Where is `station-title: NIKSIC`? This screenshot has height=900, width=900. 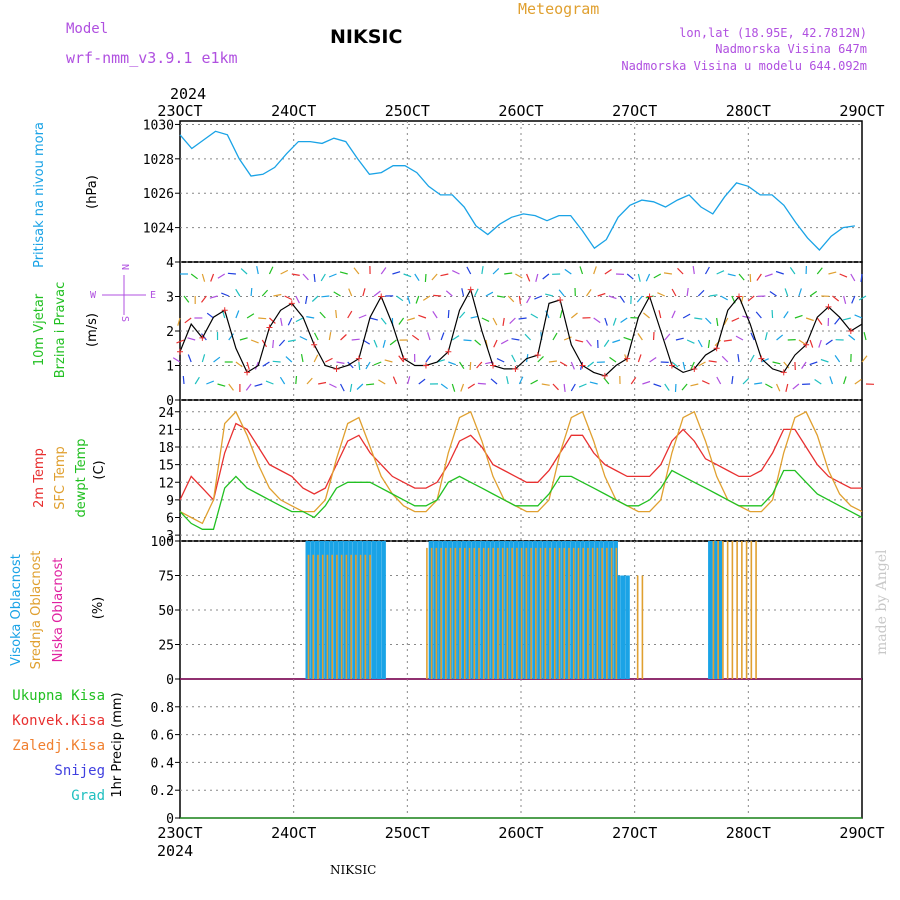
station-title: NIKSIC is located at coordinates (366, 37).